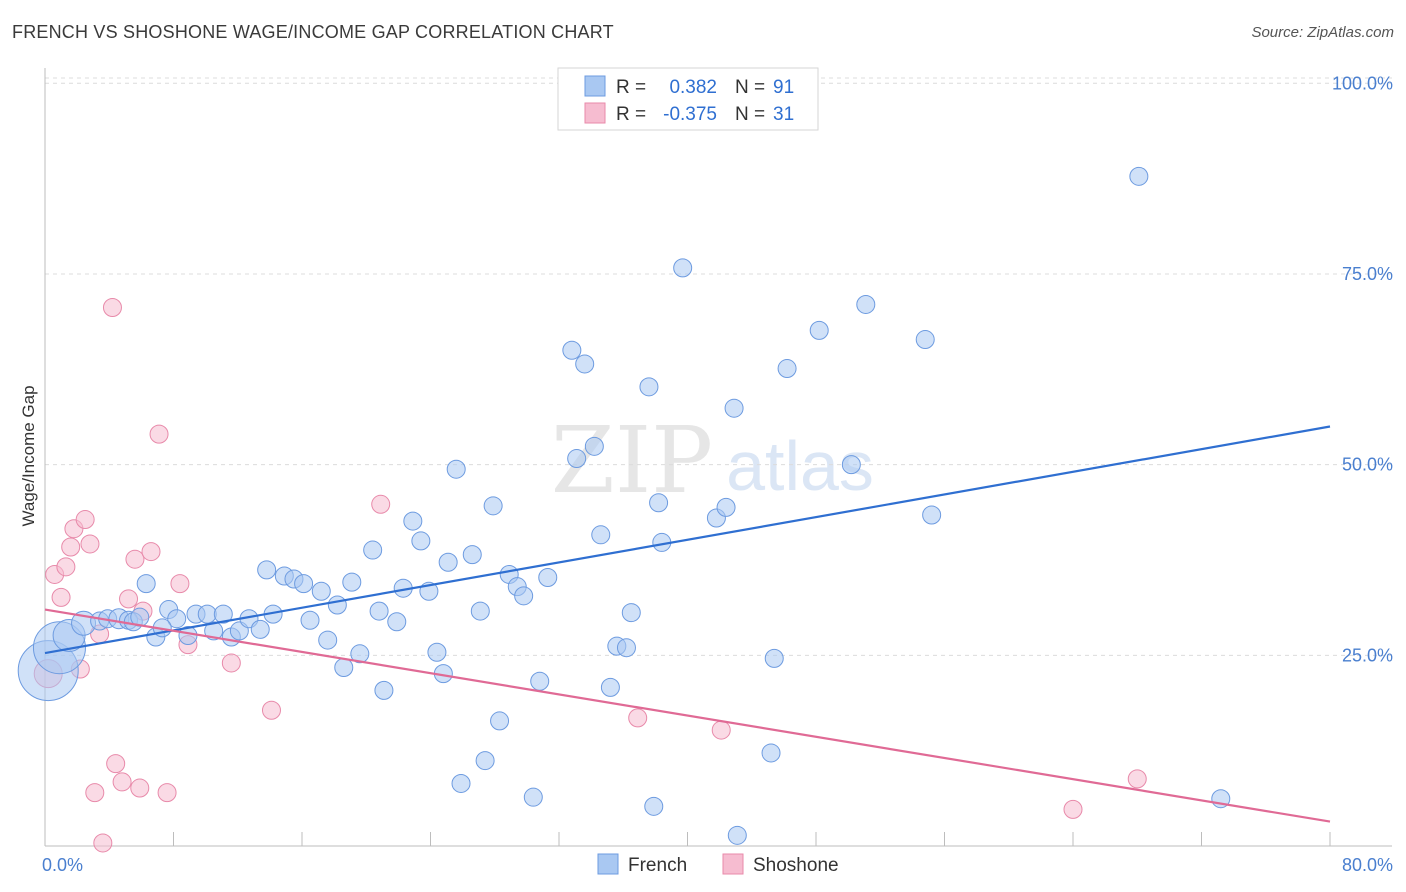  What do you see at coordinates (1362, 369) in the screenshot?
I see `y-tick-labels: 25.0% 50.0% 75.0% 100.0%` at bounding box center [1362, 369].